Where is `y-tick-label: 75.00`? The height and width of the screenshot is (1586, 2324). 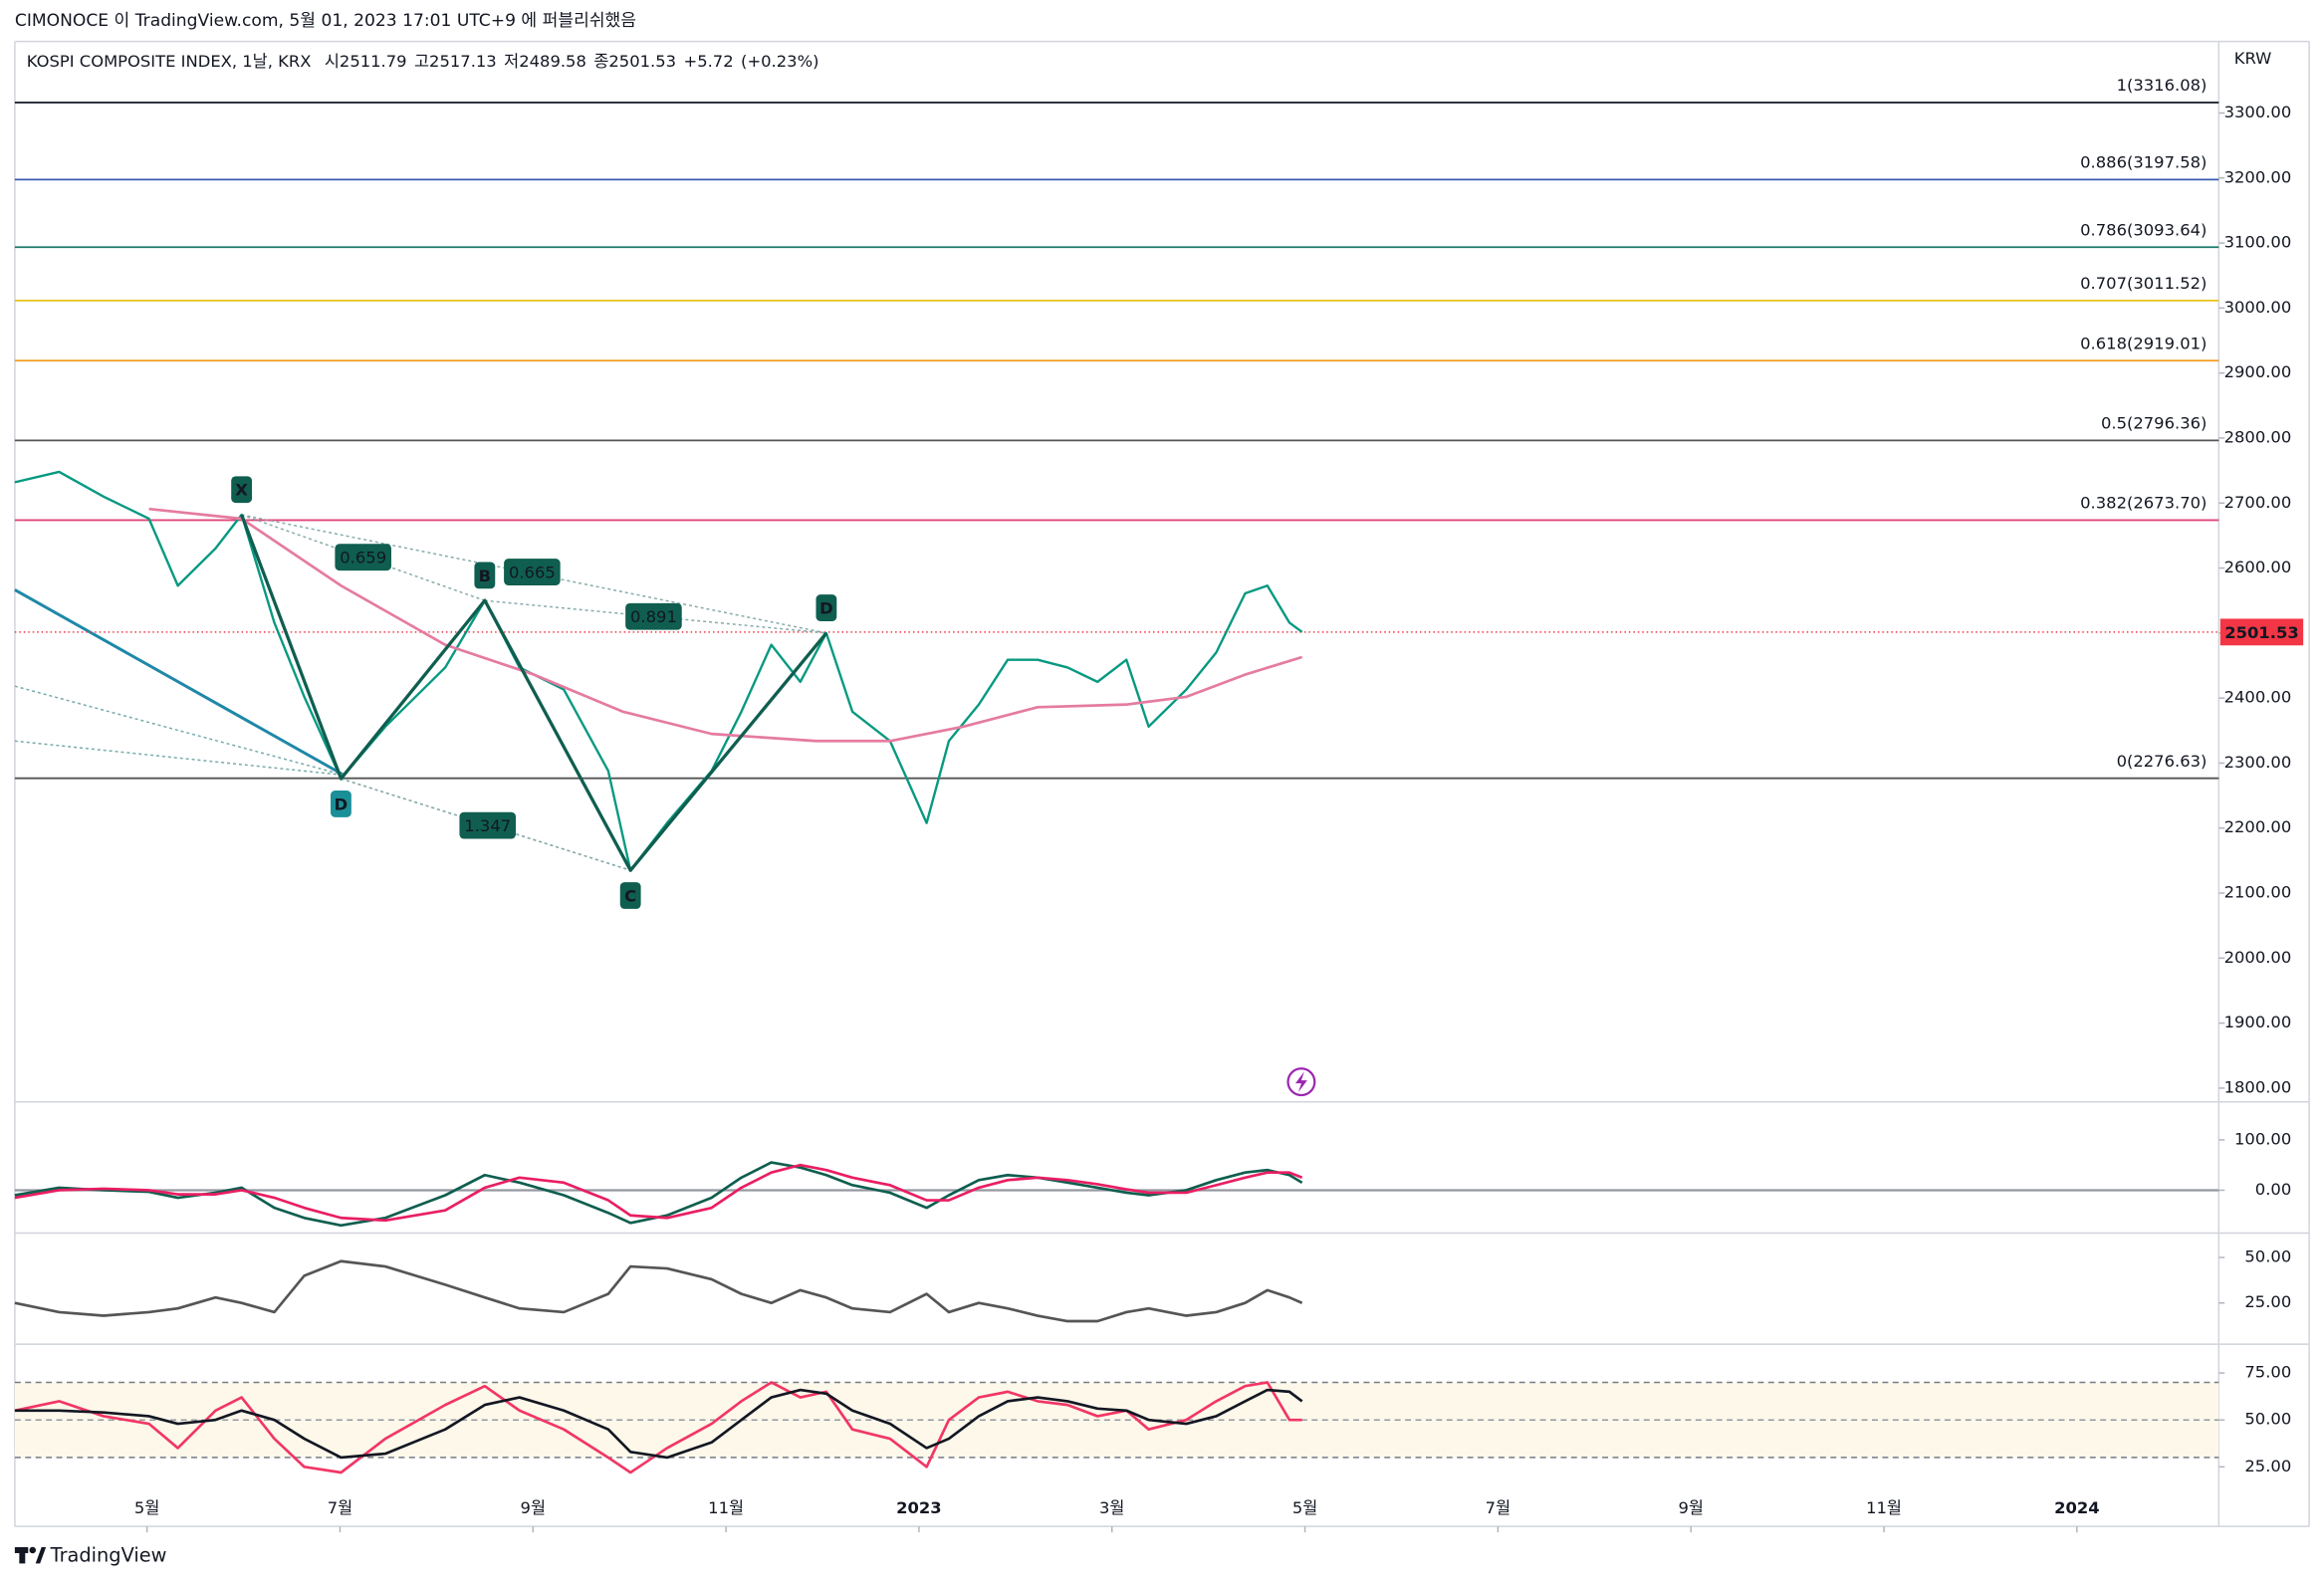 y-tick-label: 75.00 is located at coordinates (2267, 1372).